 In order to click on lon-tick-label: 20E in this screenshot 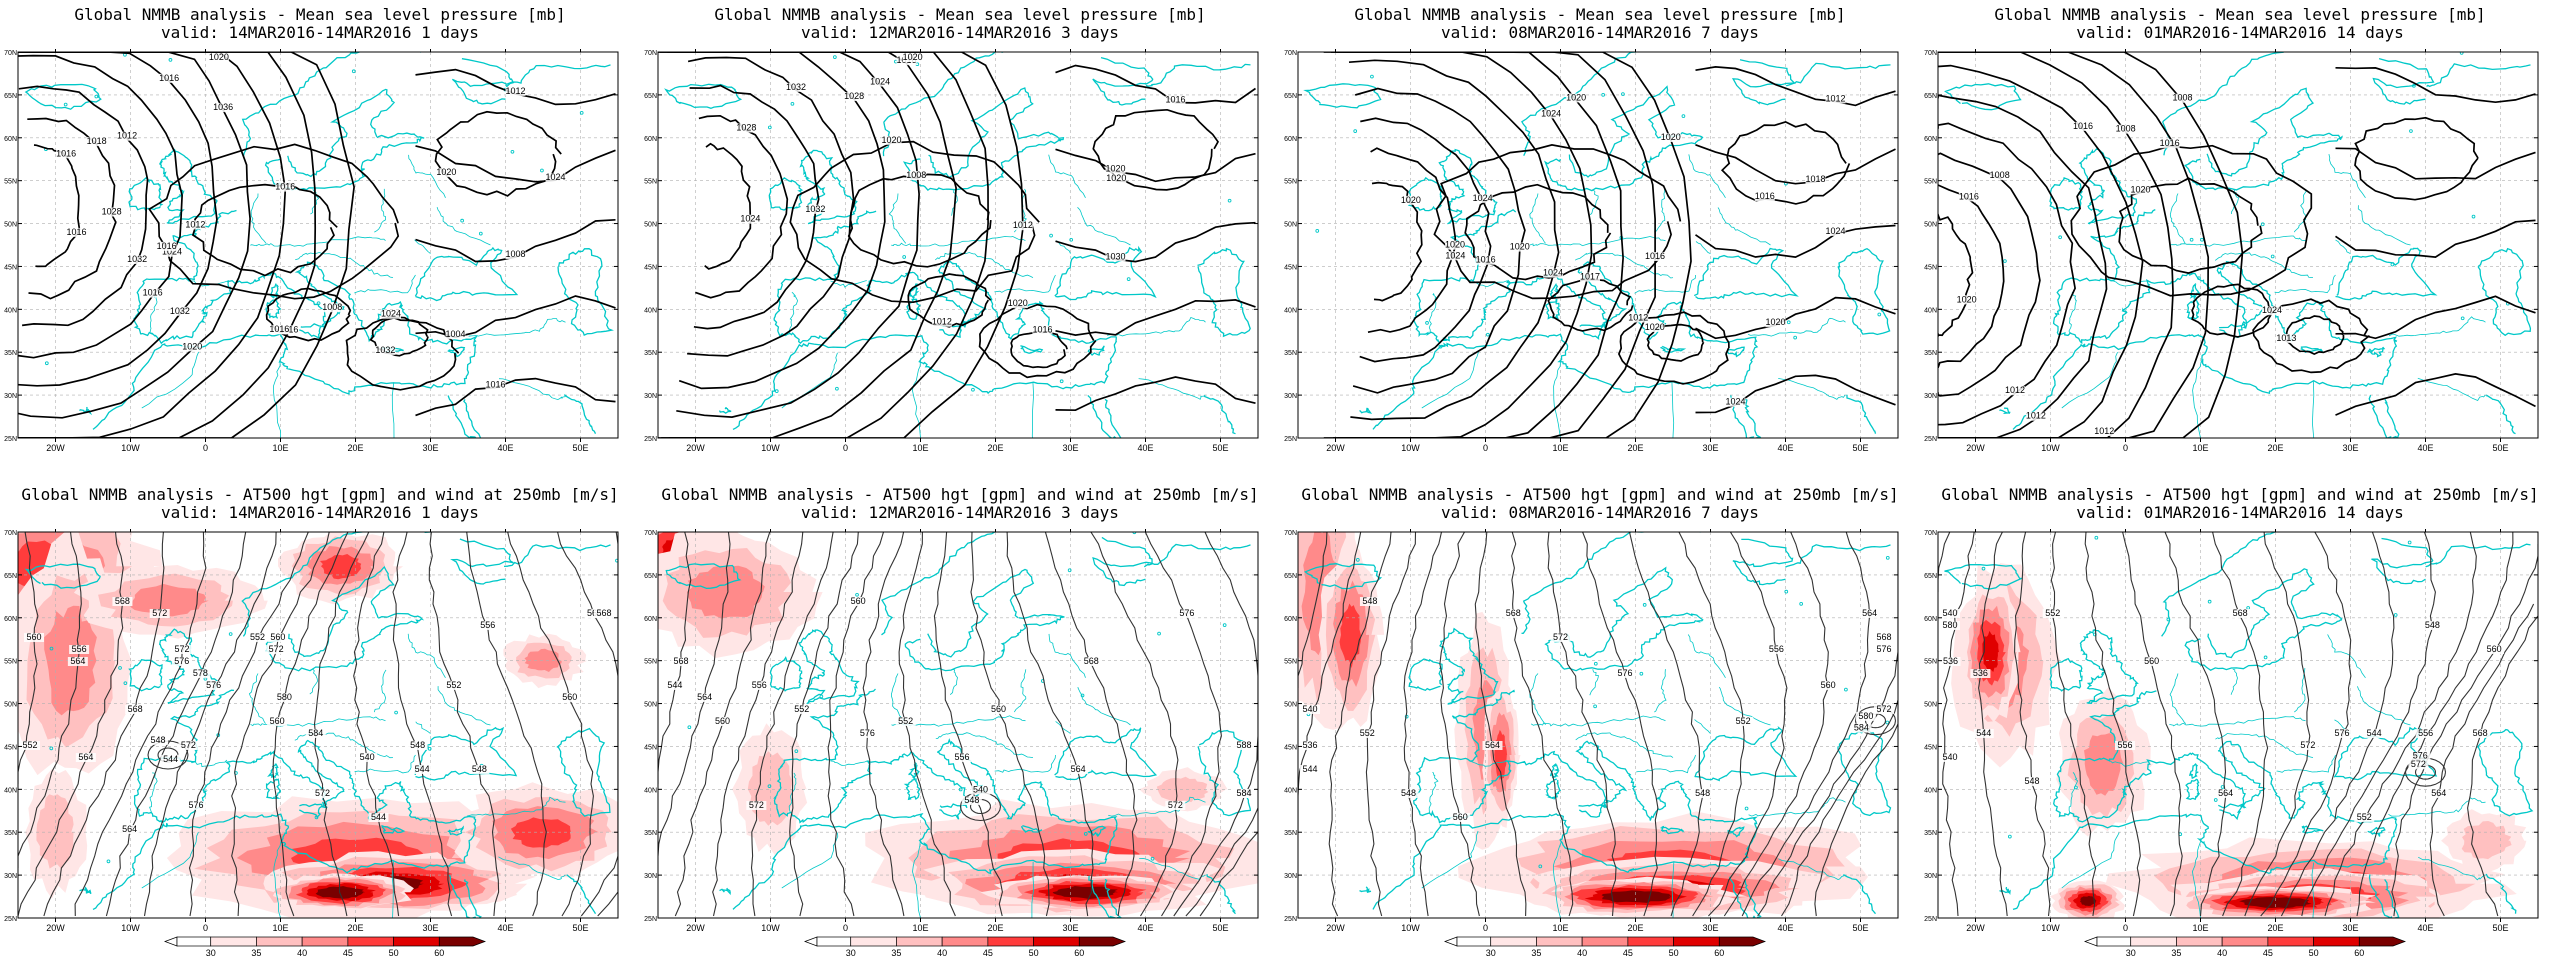, I will do `click(2275, 928)`.